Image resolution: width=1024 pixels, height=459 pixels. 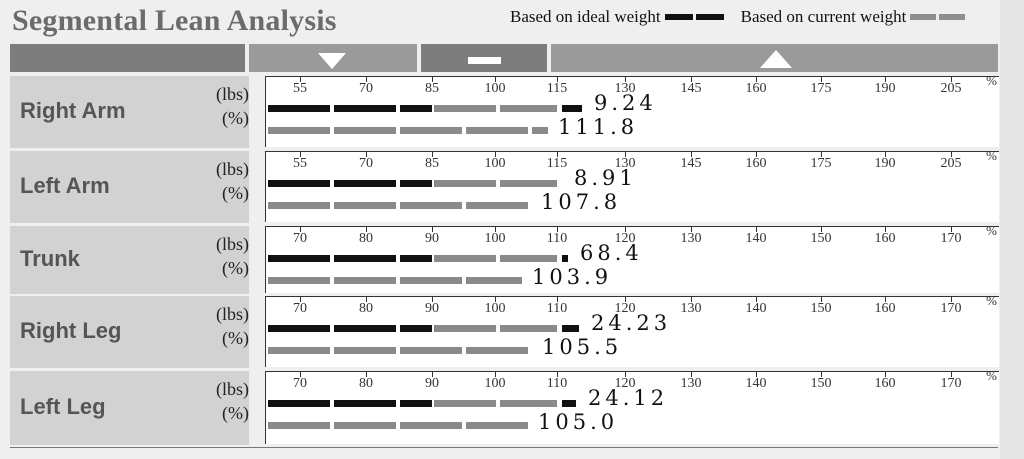 I want to click on lean-mass-pct-value: 105.5, so click(x=582, y=347).